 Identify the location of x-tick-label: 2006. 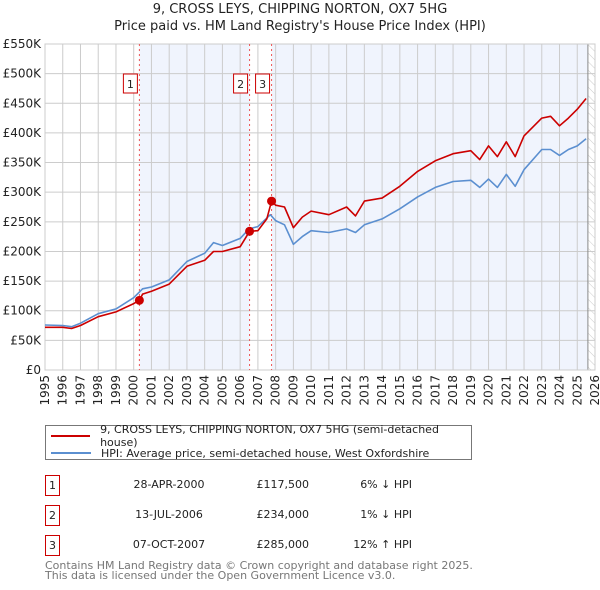
(240, 390).